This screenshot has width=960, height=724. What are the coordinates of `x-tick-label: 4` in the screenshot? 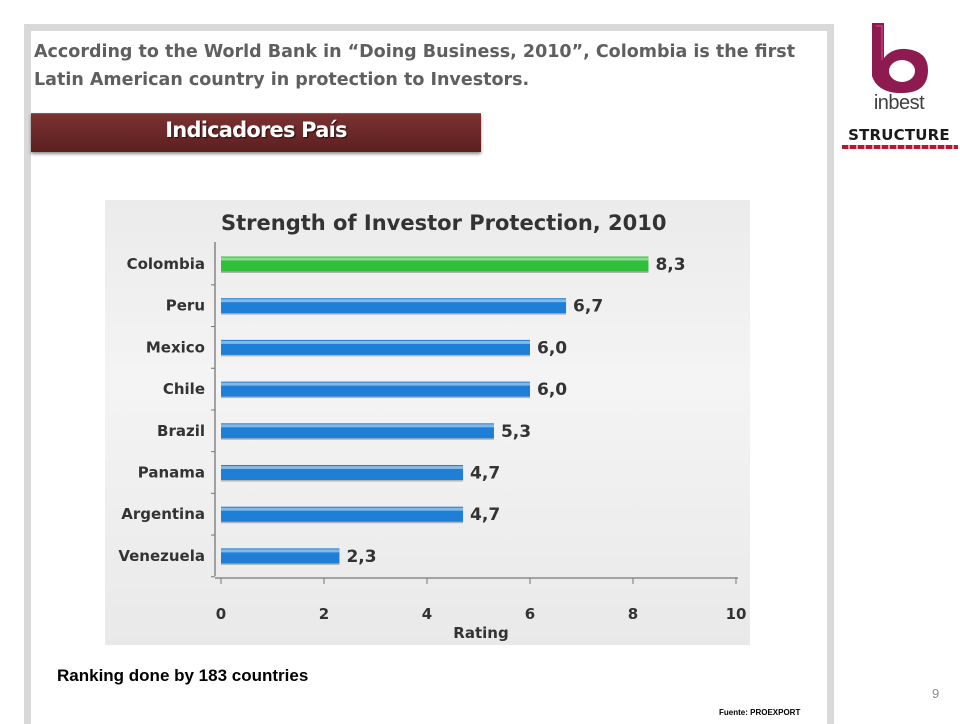 It's located at (427, 614).